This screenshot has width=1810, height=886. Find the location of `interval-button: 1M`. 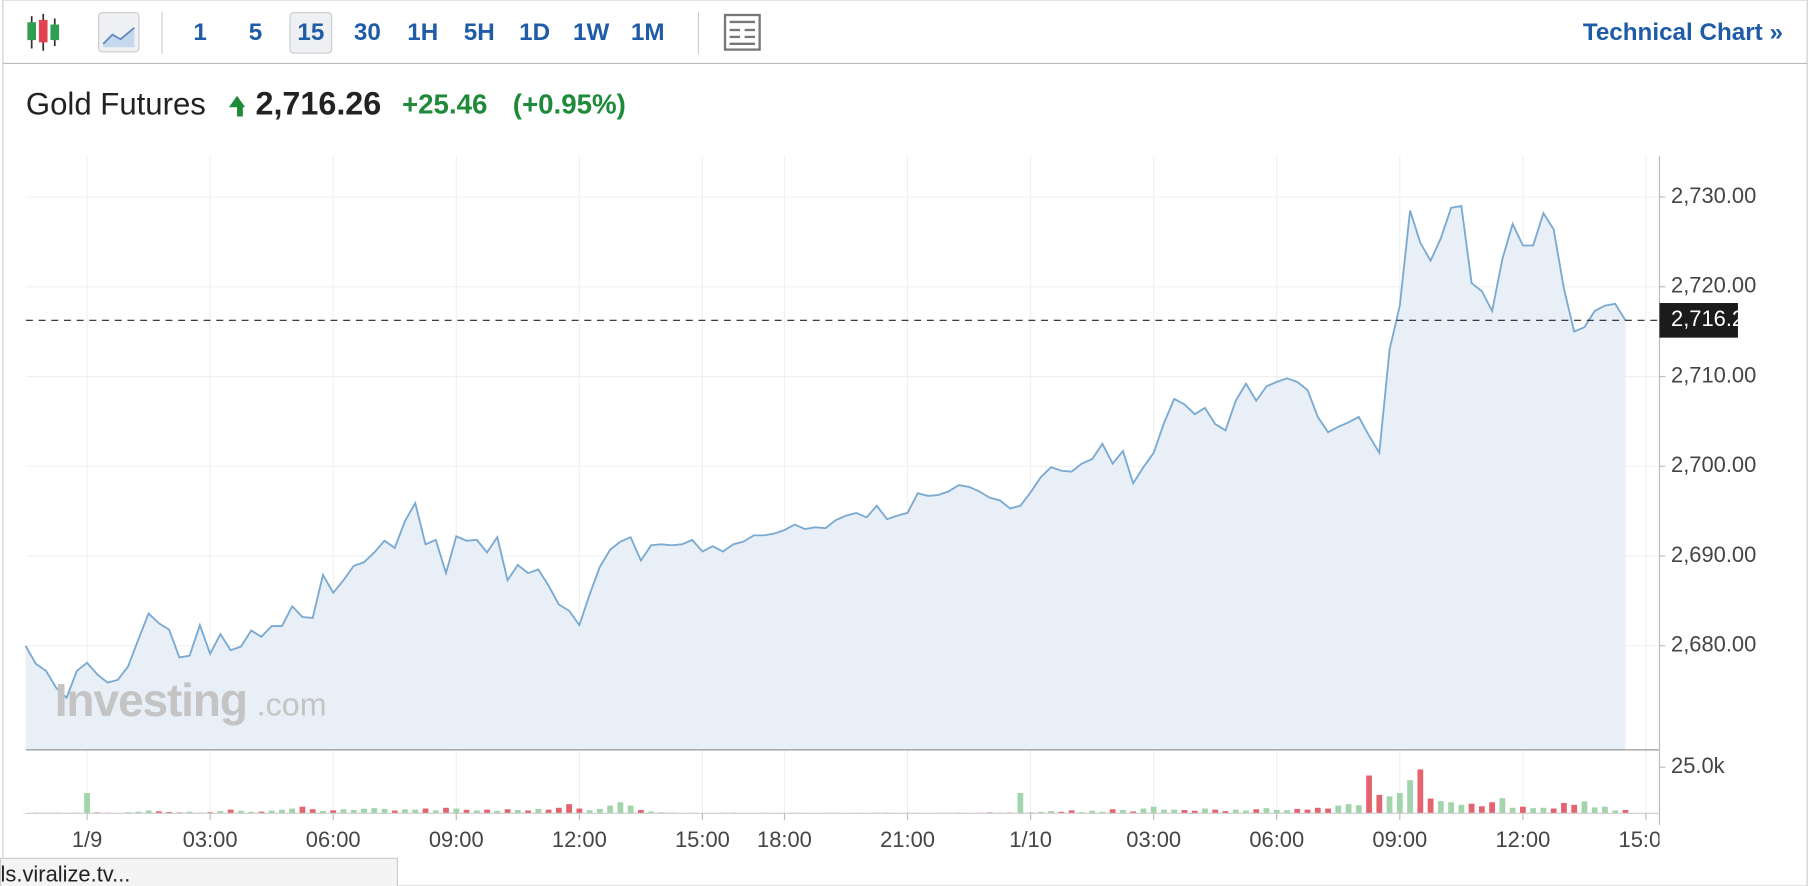

interval-button: 1M is located at coordinates (648, 32).